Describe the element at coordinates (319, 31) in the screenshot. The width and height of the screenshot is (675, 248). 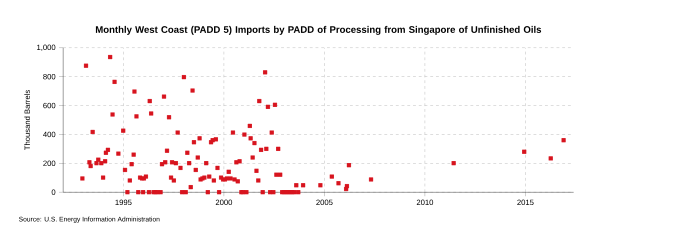
I see `chart-title: Monthly West Coast (PADD 5) Imports by PADD of Processing from Singapore of Unfinished Oils` at that location.